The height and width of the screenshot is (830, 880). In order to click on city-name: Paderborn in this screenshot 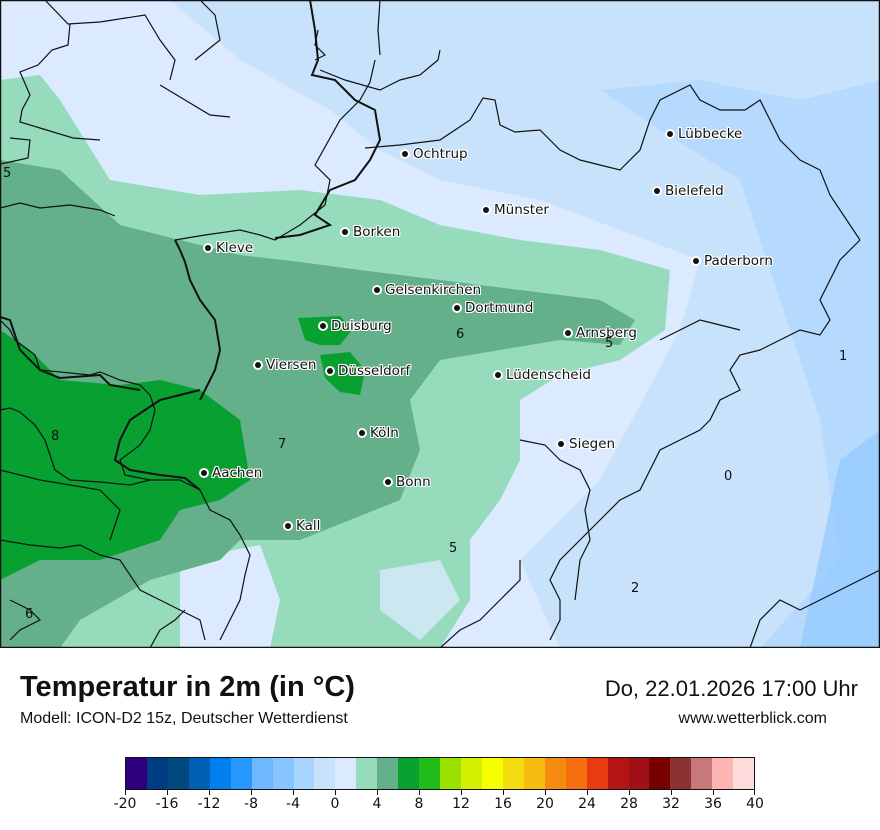, I will do `click(738, 261)`.